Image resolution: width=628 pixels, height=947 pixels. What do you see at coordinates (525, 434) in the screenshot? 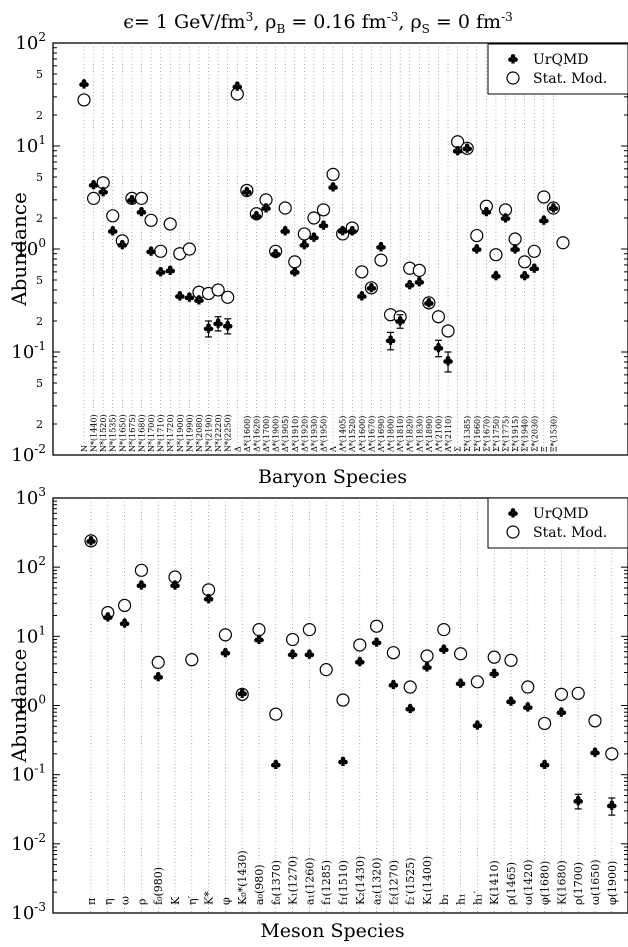
I see `category-label: Σ*(1940)` at bounding box center [525, 434].